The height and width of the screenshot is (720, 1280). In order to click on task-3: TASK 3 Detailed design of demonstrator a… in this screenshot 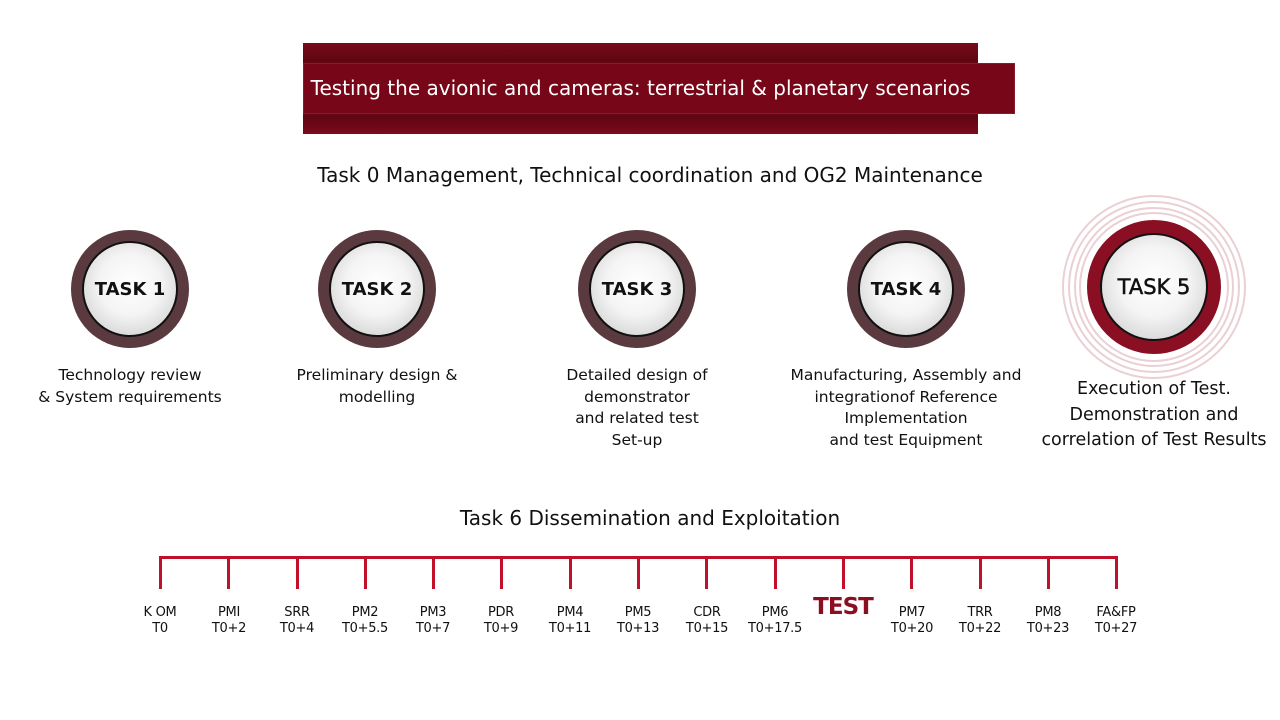, I will do `click(637, 345)`.